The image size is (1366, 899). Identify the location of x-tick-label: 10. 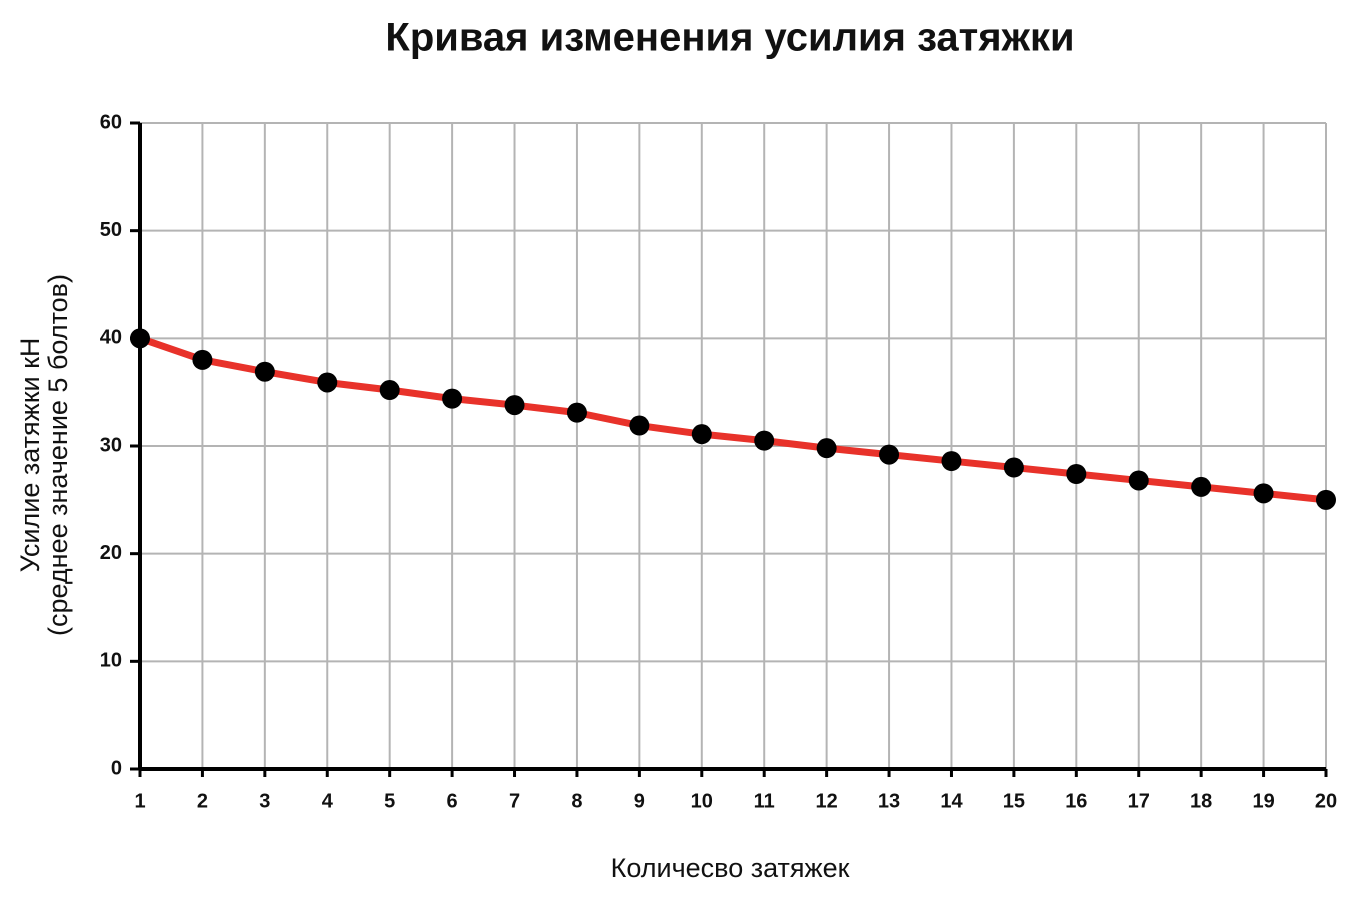
(702, 801).